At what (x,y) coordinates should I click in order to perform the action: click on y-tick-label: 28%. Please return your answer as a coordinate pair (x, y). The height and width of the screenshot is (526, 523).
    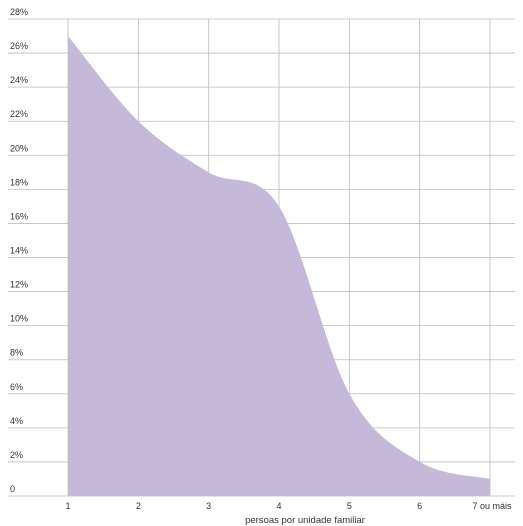
    Looking at the image, I should click on (19, 12).